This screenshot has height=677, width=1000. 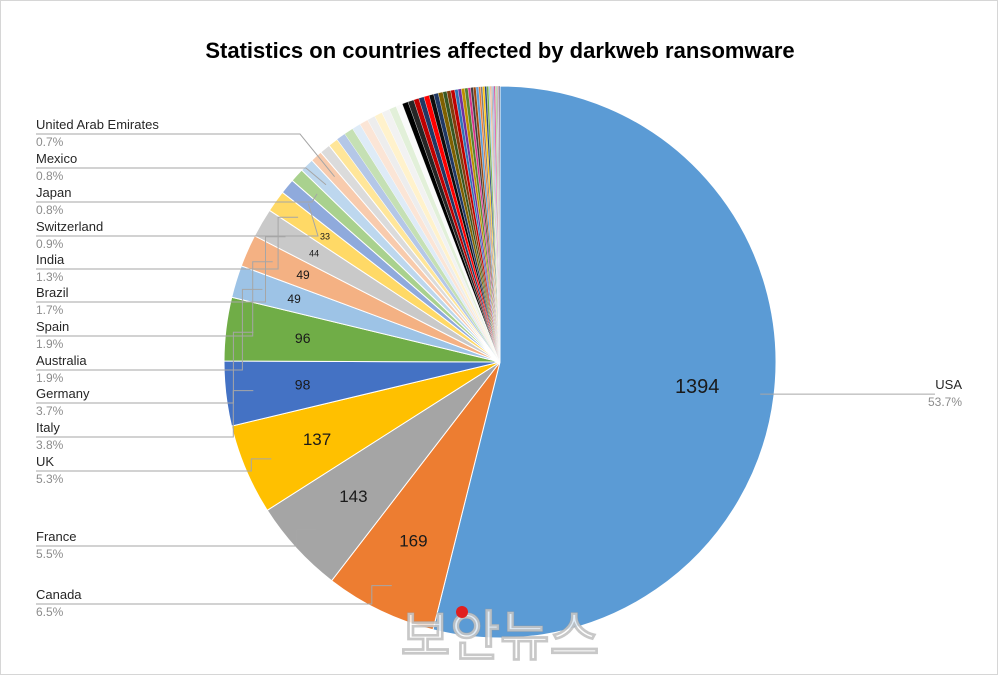 I want to click on legend-label: Australia, so click(x=61, y=360).